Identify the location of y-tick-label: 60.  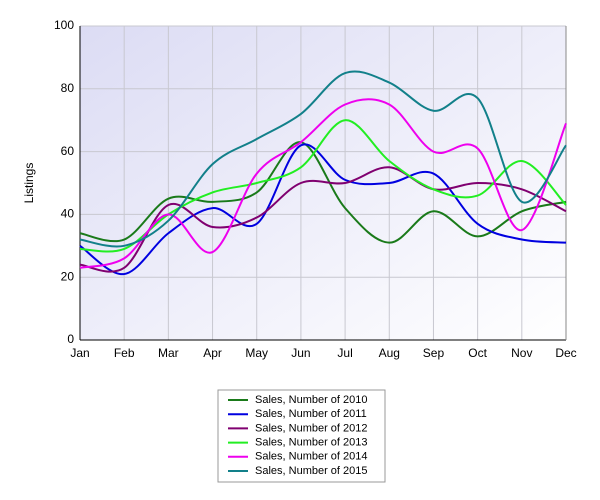
(68, 151).